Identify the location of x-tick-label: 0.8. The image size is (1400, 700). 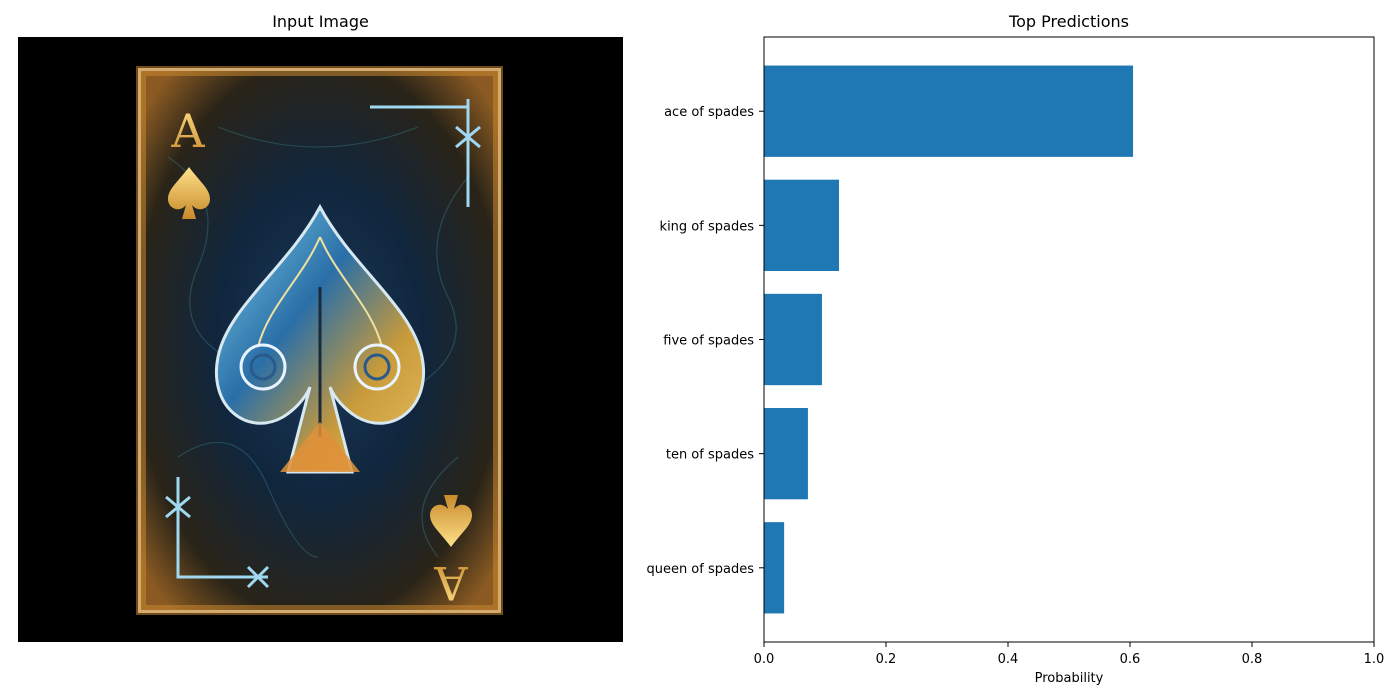
(1252, 659).